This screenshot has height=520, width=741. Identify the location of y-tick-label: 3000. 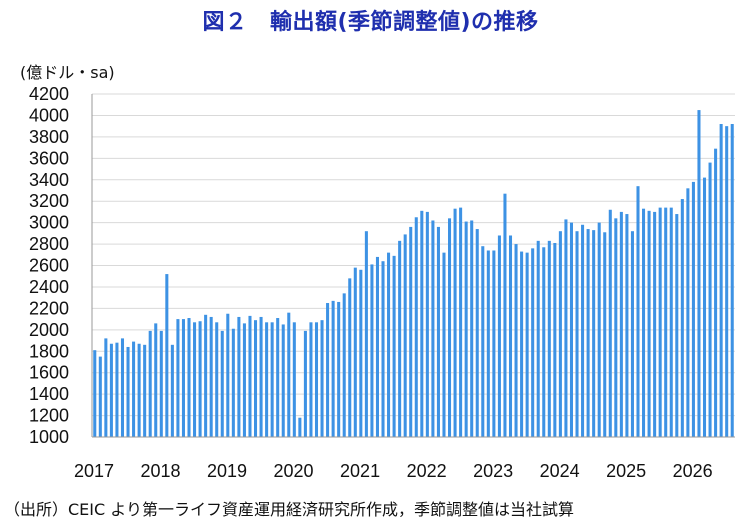
(49, 223).